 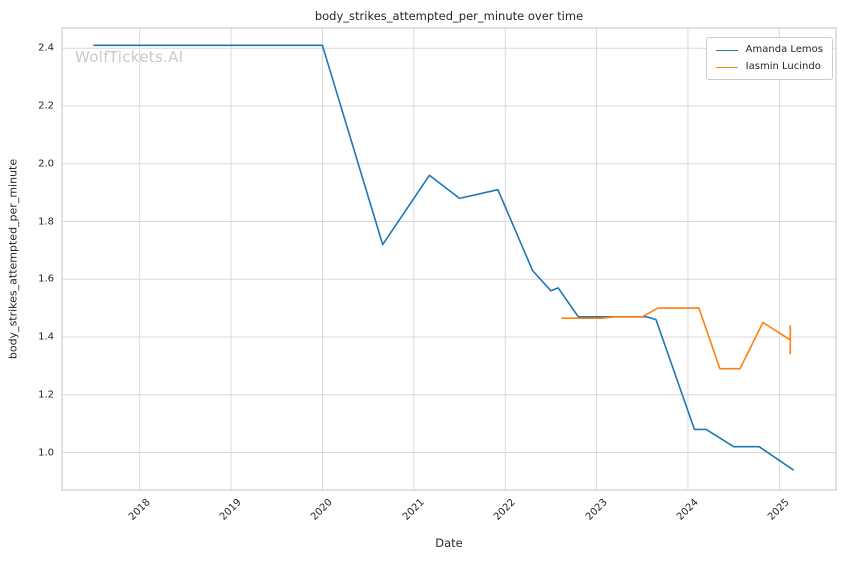 I want to click on y-tick-label: 1.2, so click(x=46, y=395).